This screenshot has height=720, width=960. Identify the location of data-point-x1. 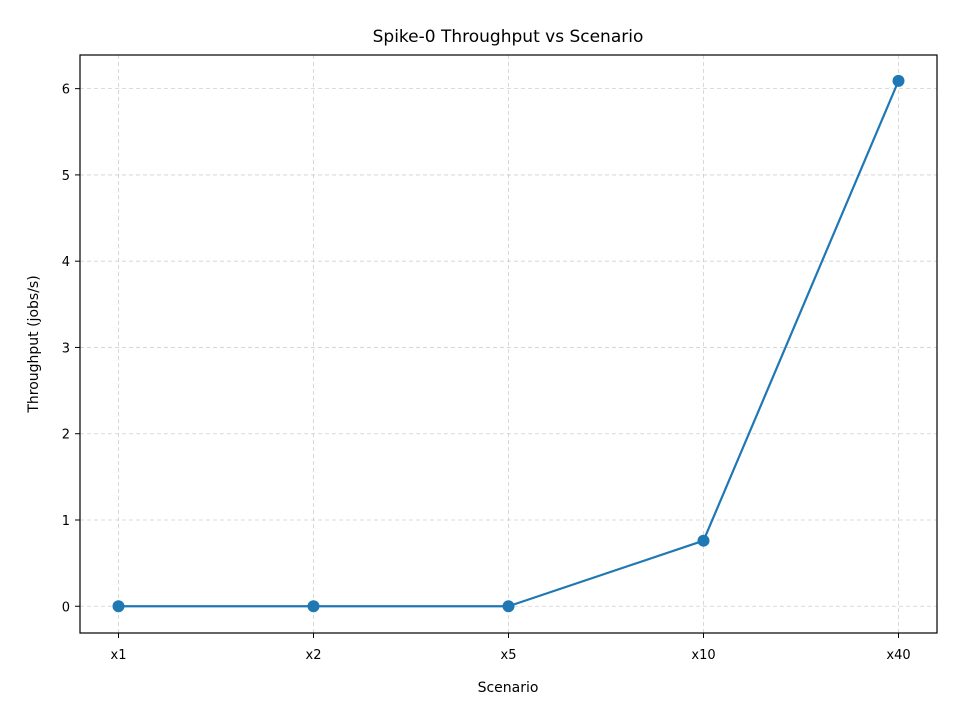
(118, 606).